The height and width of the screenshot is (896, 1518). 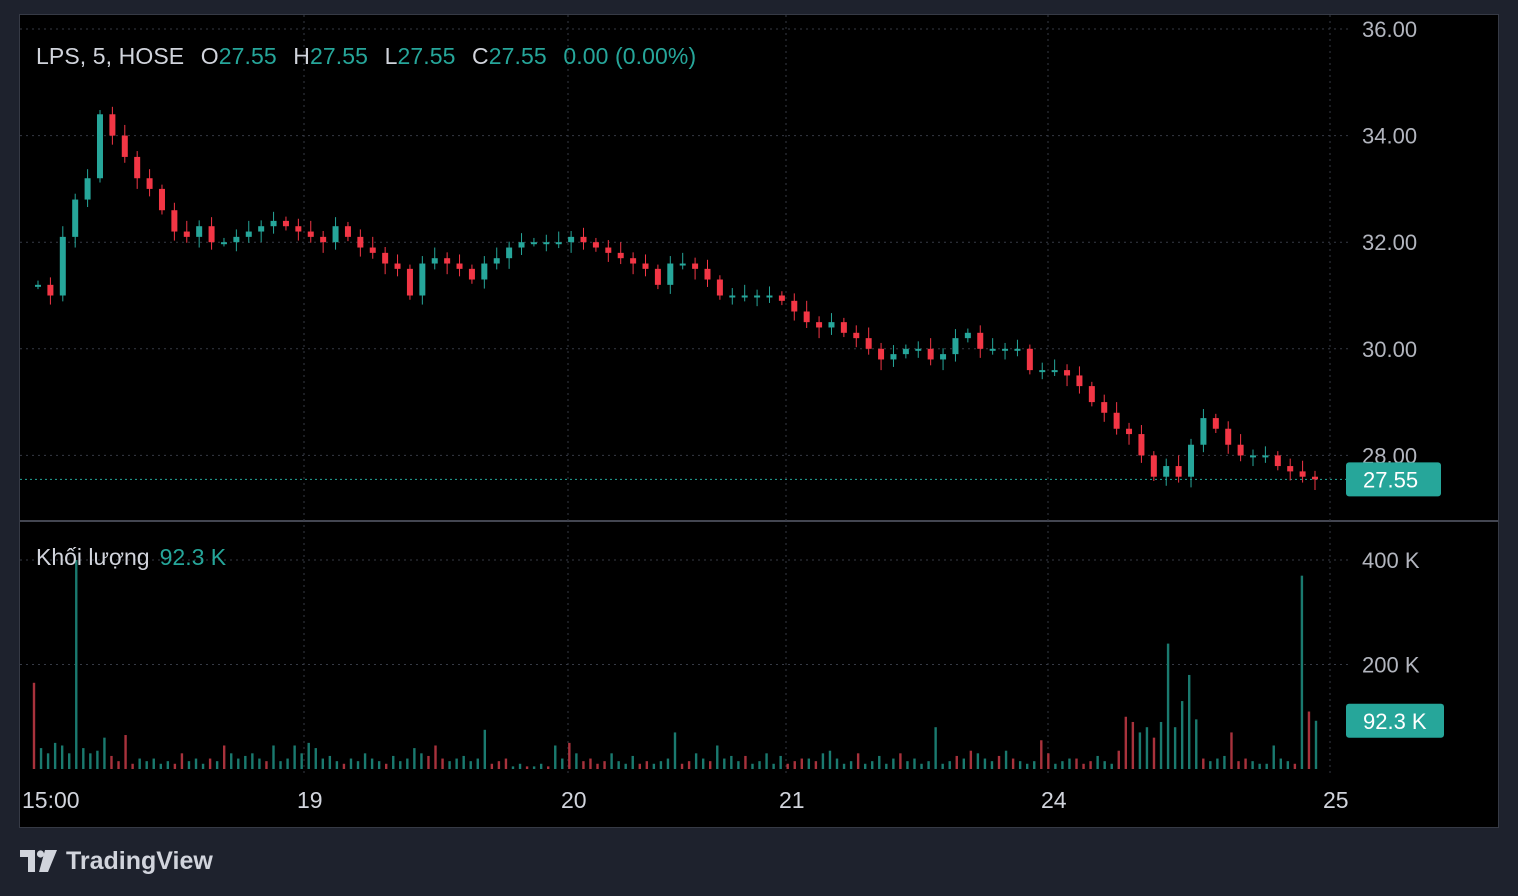 What do you see at coordinates (1393, 479) in the screenshot?
I see `last-price-badge` at bounding box center [1393, 479].